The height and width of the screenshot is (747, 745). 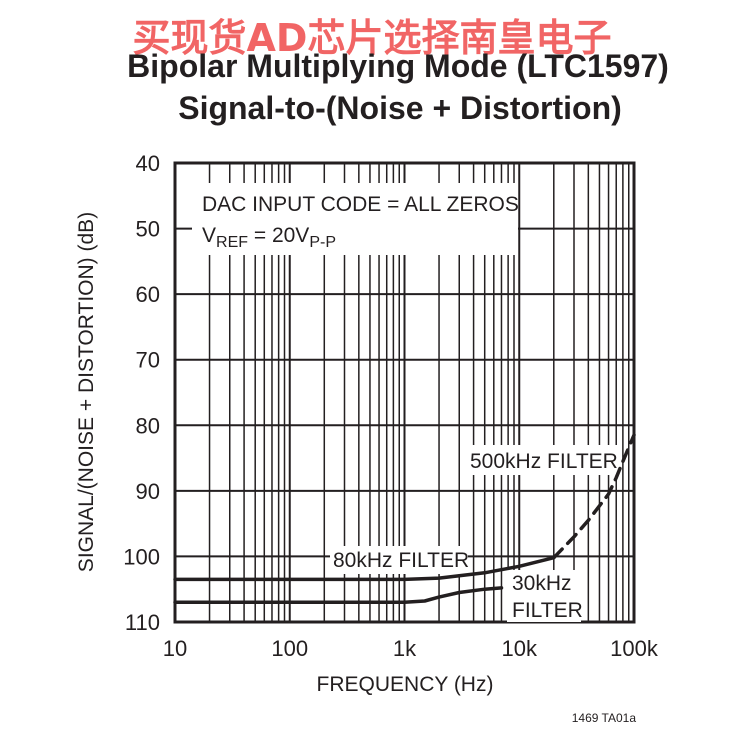 What do you see at coordinates (175, 648) in the screenshot?
I see `x-tick-label: 10` at bounding box center [175, 648].